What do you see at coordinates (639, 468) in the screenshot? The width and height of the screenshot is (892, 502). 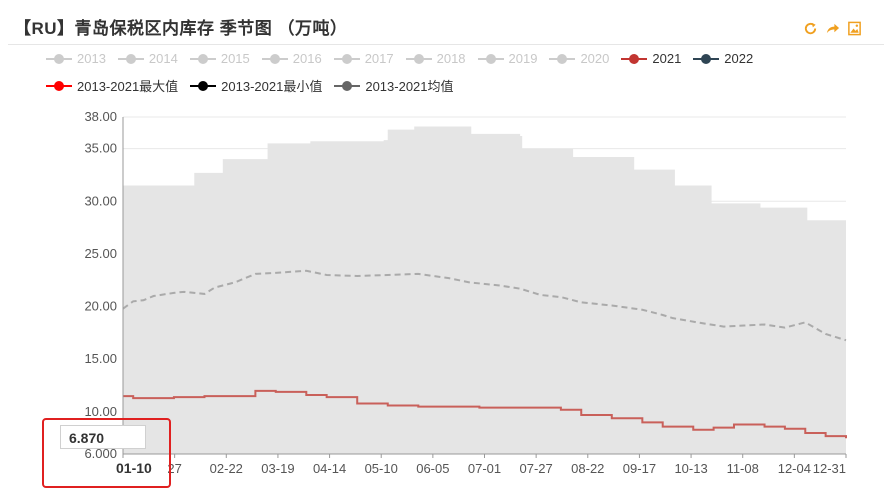 I see `x-tick-label: 09-17` at bounding box center [639, 468].